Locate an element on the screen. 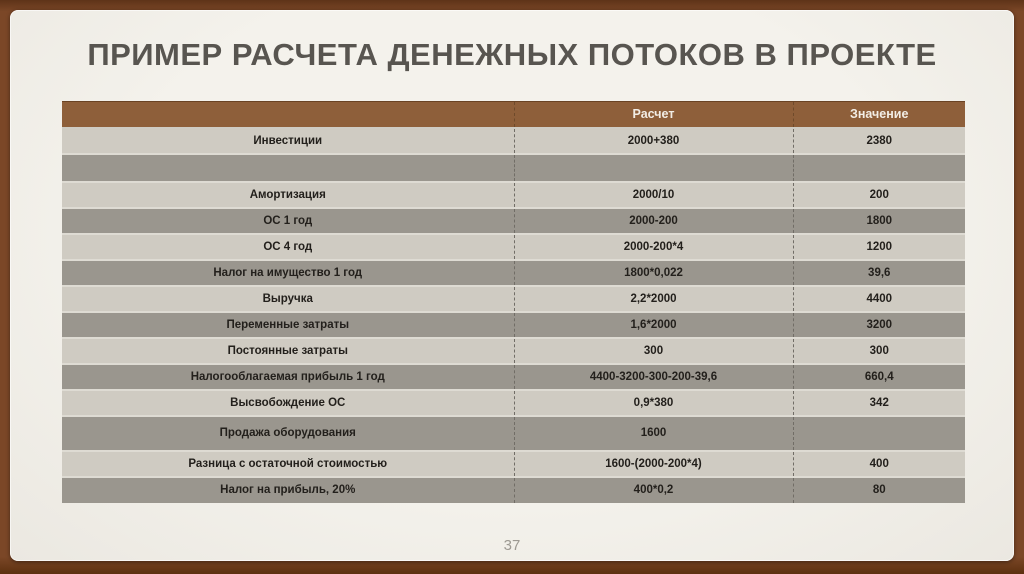 The image size is (1024, 574). row-calc-cell: 2,2*2000 is located at coordinates (653, 298).